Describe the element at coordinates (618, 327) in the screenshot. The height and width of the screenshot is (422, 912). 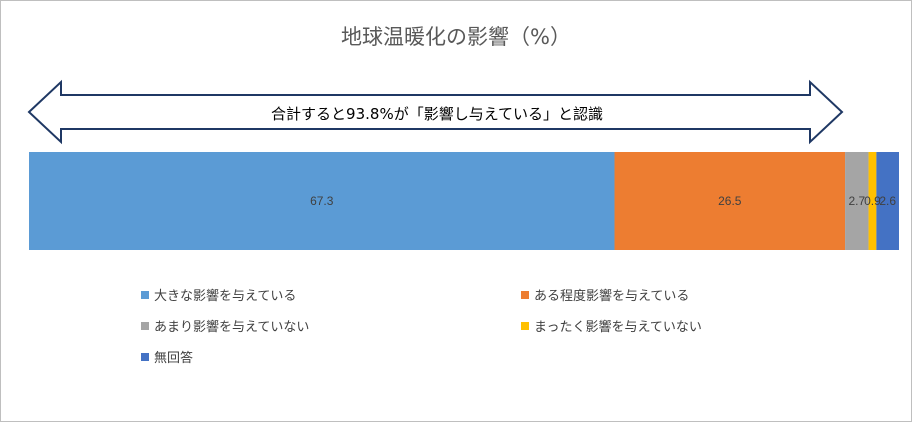
I see `legend-label-4: まったく影響を与えていない` at that location.